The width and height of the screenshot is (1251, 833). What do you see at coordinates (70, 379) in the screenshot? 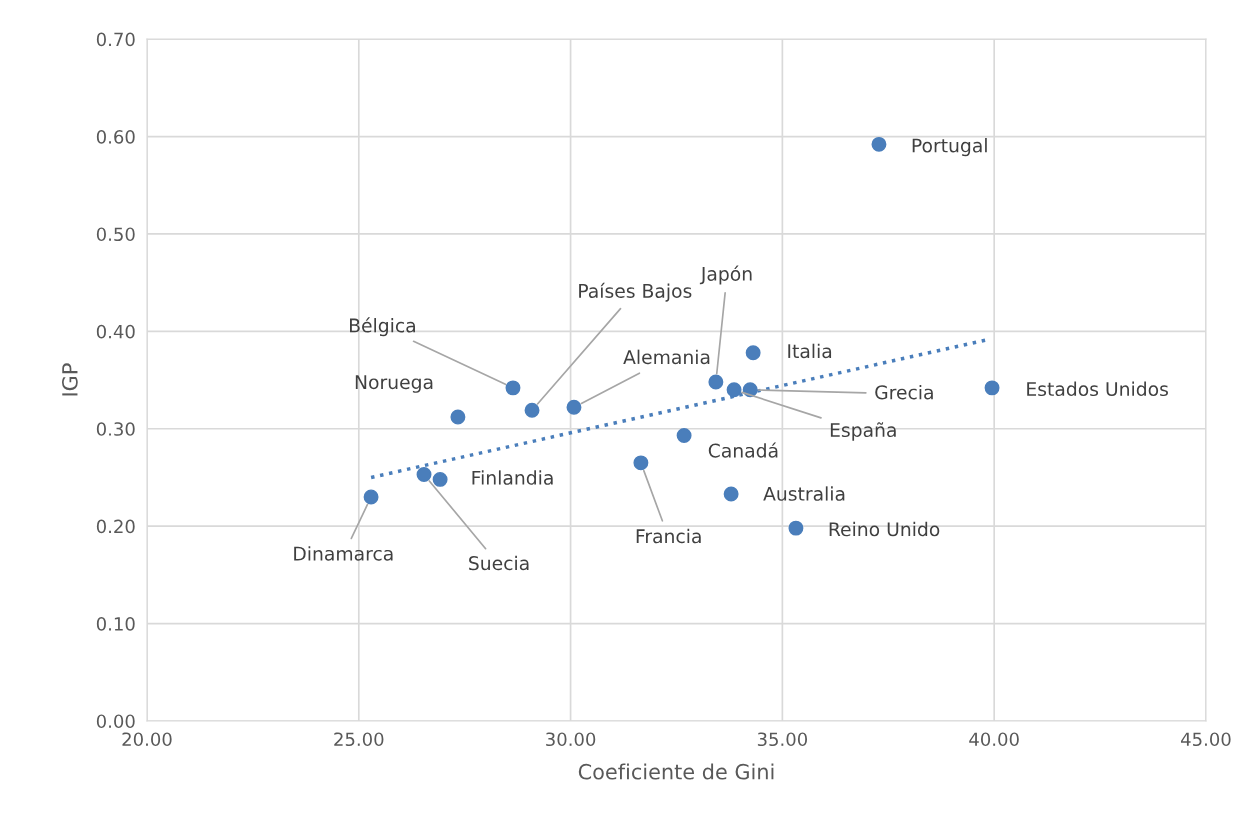
I see `y-axis-title: IGP` at bounding box center [70, 379].